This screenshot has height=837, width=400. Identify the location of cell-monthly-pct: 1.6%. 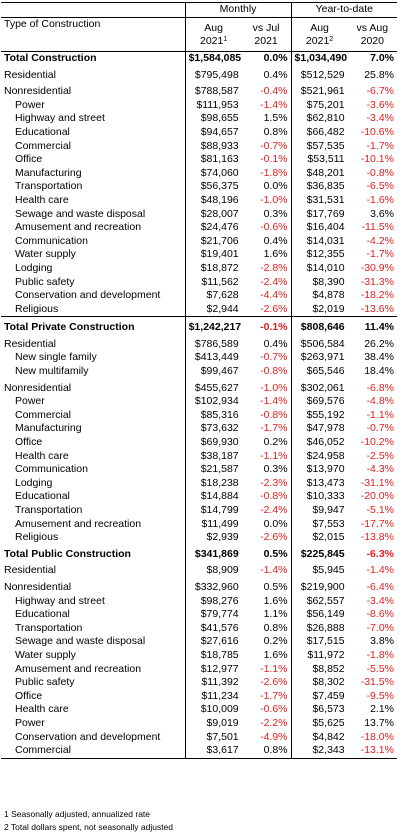
(275, 254).